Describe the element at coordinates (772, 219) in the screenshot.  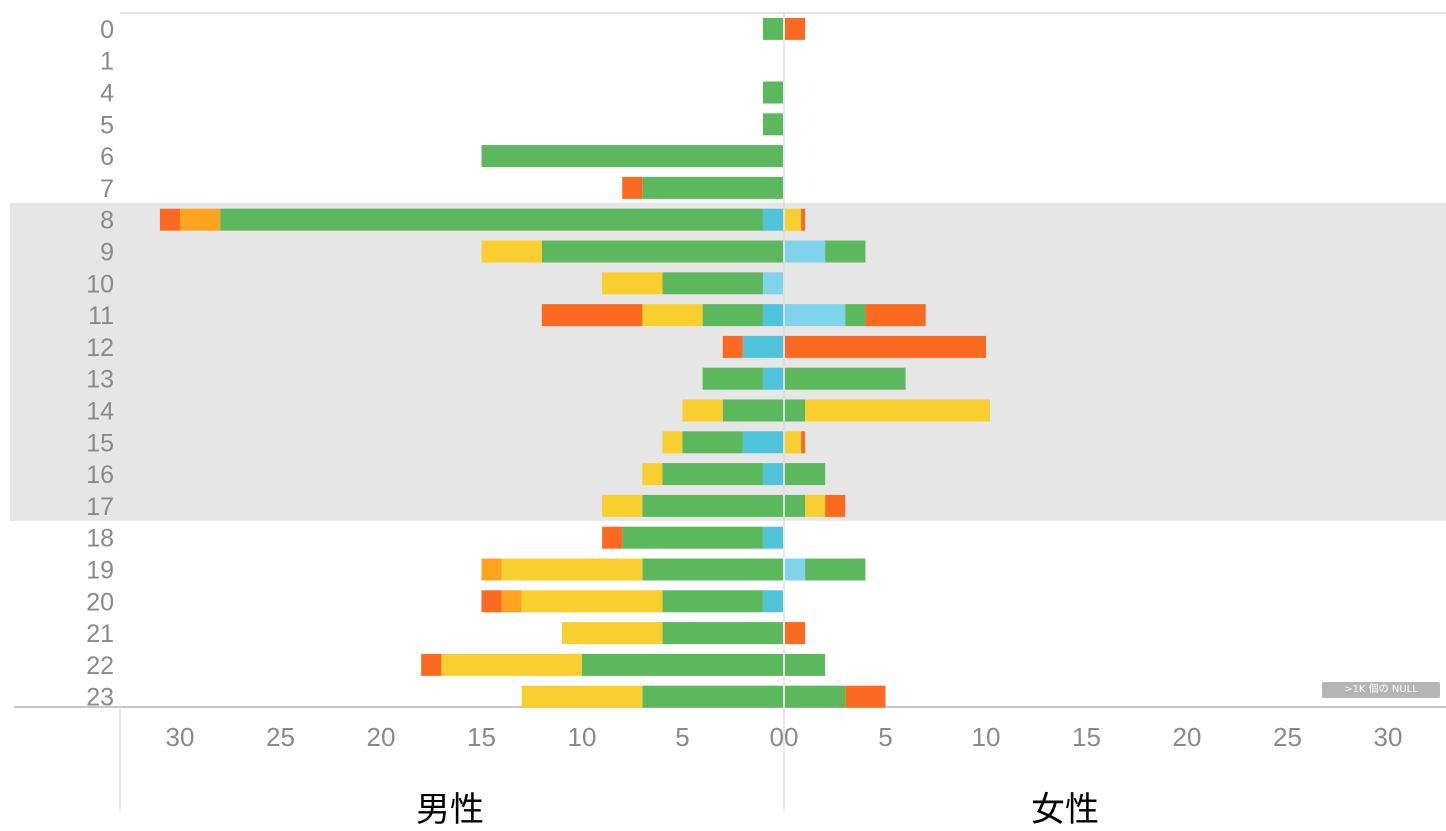
I see `bar-left-8-blue` at that location.